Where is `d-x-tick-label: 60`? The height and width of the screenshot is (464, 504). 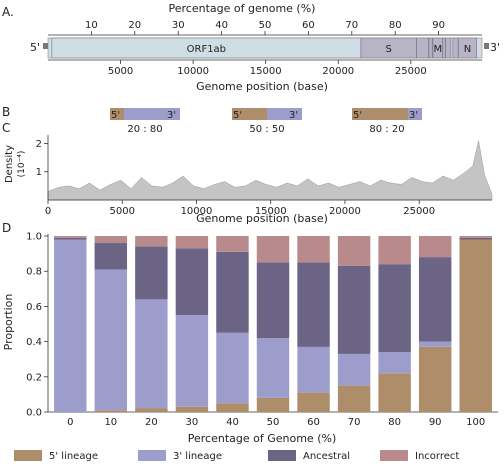
d-x-tick-label: 60 is located at coordinates (313, 422).